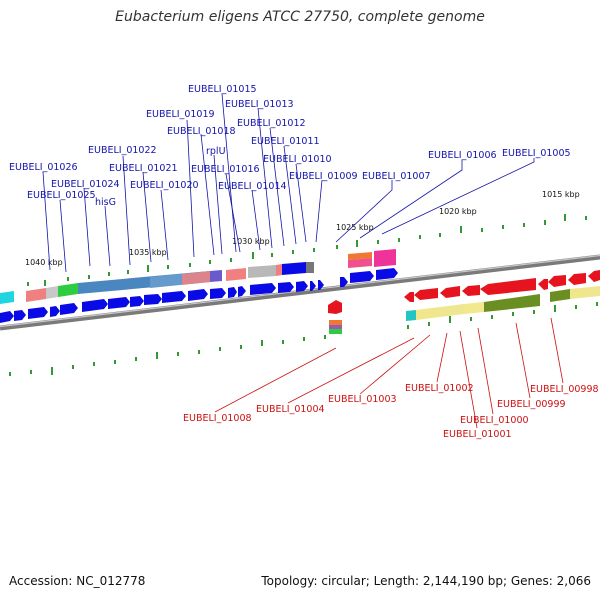 The height and width of the screenshot is (600, 600). Describe the element at coordinates (271, 123) in the screenshot. I see `gene-label: EUBELI_01012` at that location.